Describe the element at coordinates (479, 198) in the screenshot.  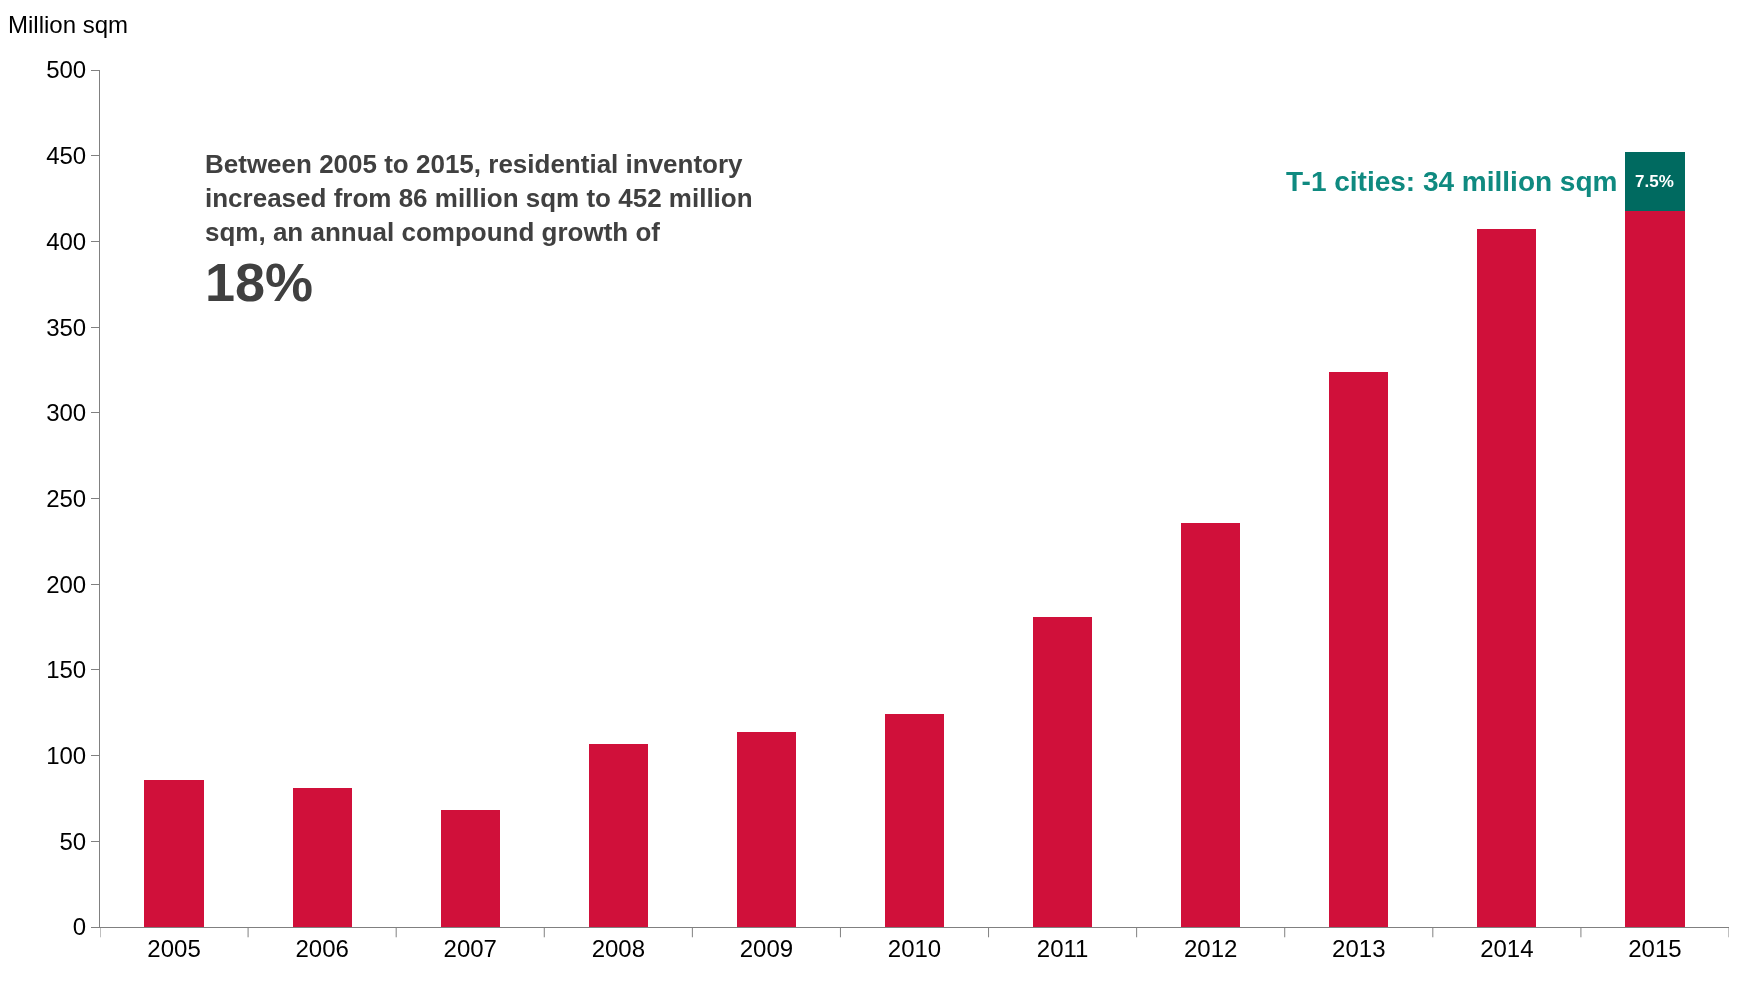
I see `annotation: Between 2005 to 2015, residential inventory increased from 86 million sqm to 452 million sqm, an annual compound growth of` at that location.